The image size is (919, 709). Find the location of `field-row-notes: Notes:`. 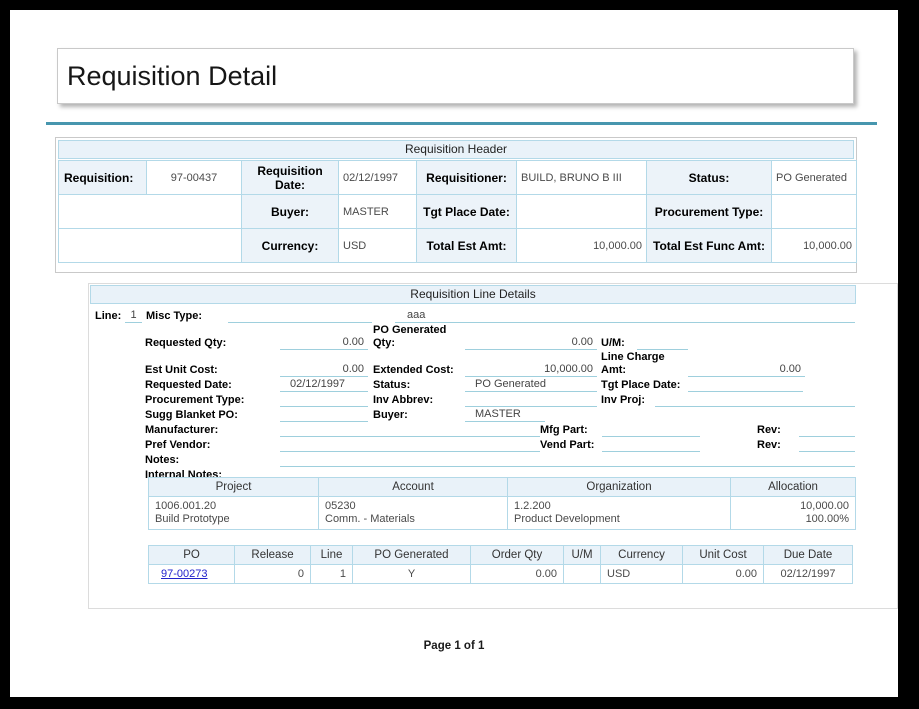

field-row-notes: Notes: is located at coordinates (475, 460).